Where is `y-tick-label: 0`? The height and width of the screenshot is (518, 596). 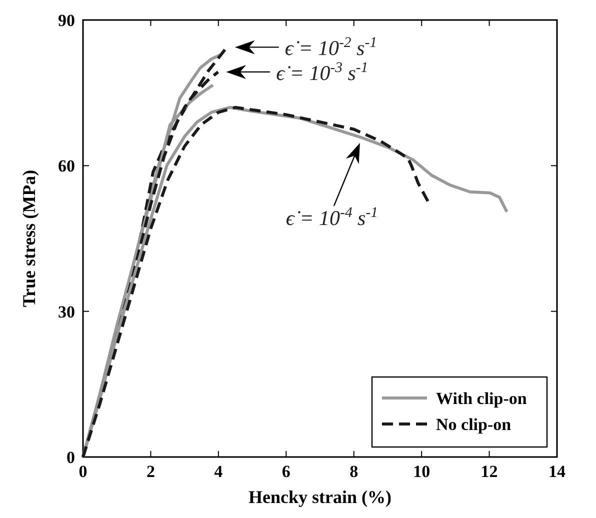
y-tick-label: 0 is located at coordinates (70, 457).